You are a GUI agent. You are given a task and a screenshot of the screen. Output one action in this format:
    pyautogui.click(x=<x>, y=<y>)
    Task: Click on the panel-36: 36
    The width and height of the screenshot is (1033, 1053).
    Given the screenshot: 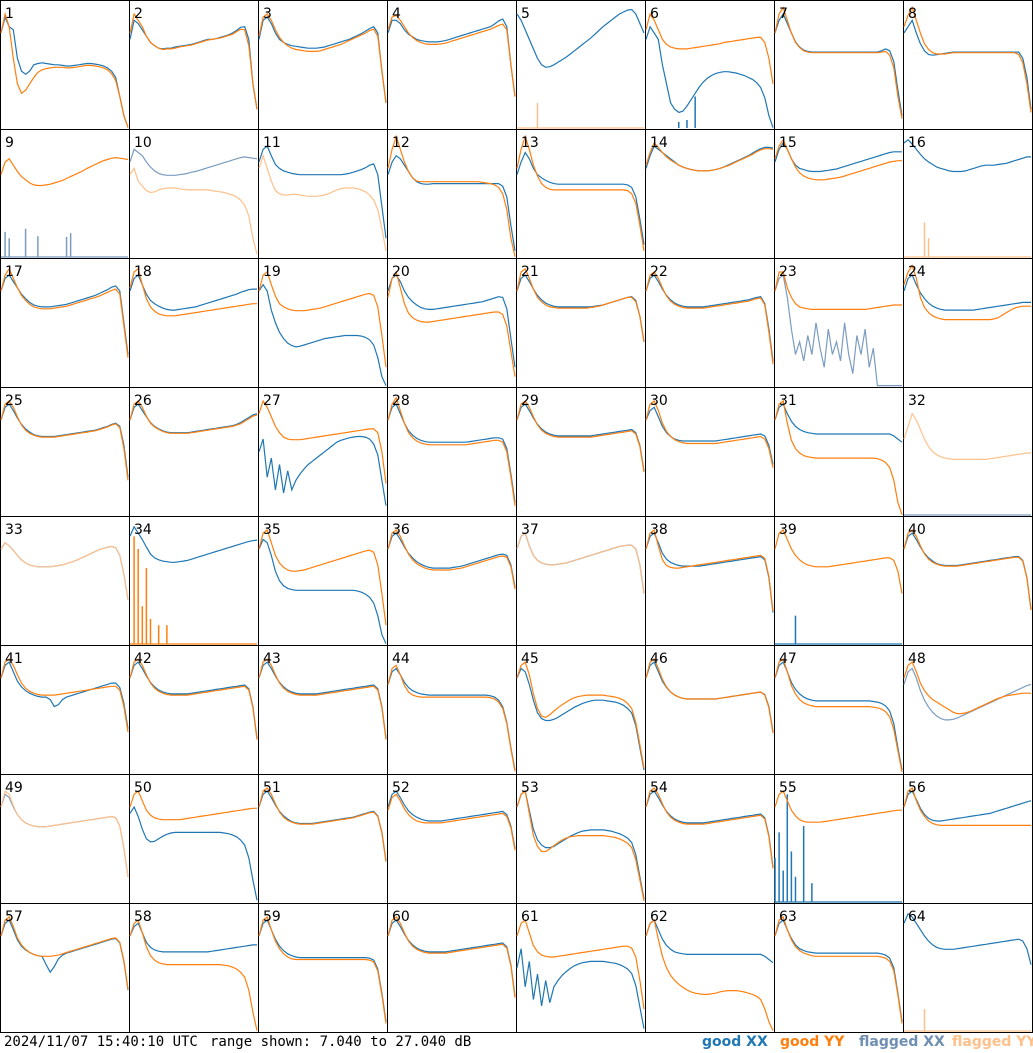 What is the action you would take?
    pyautogui.click(x=452, y=581)
    